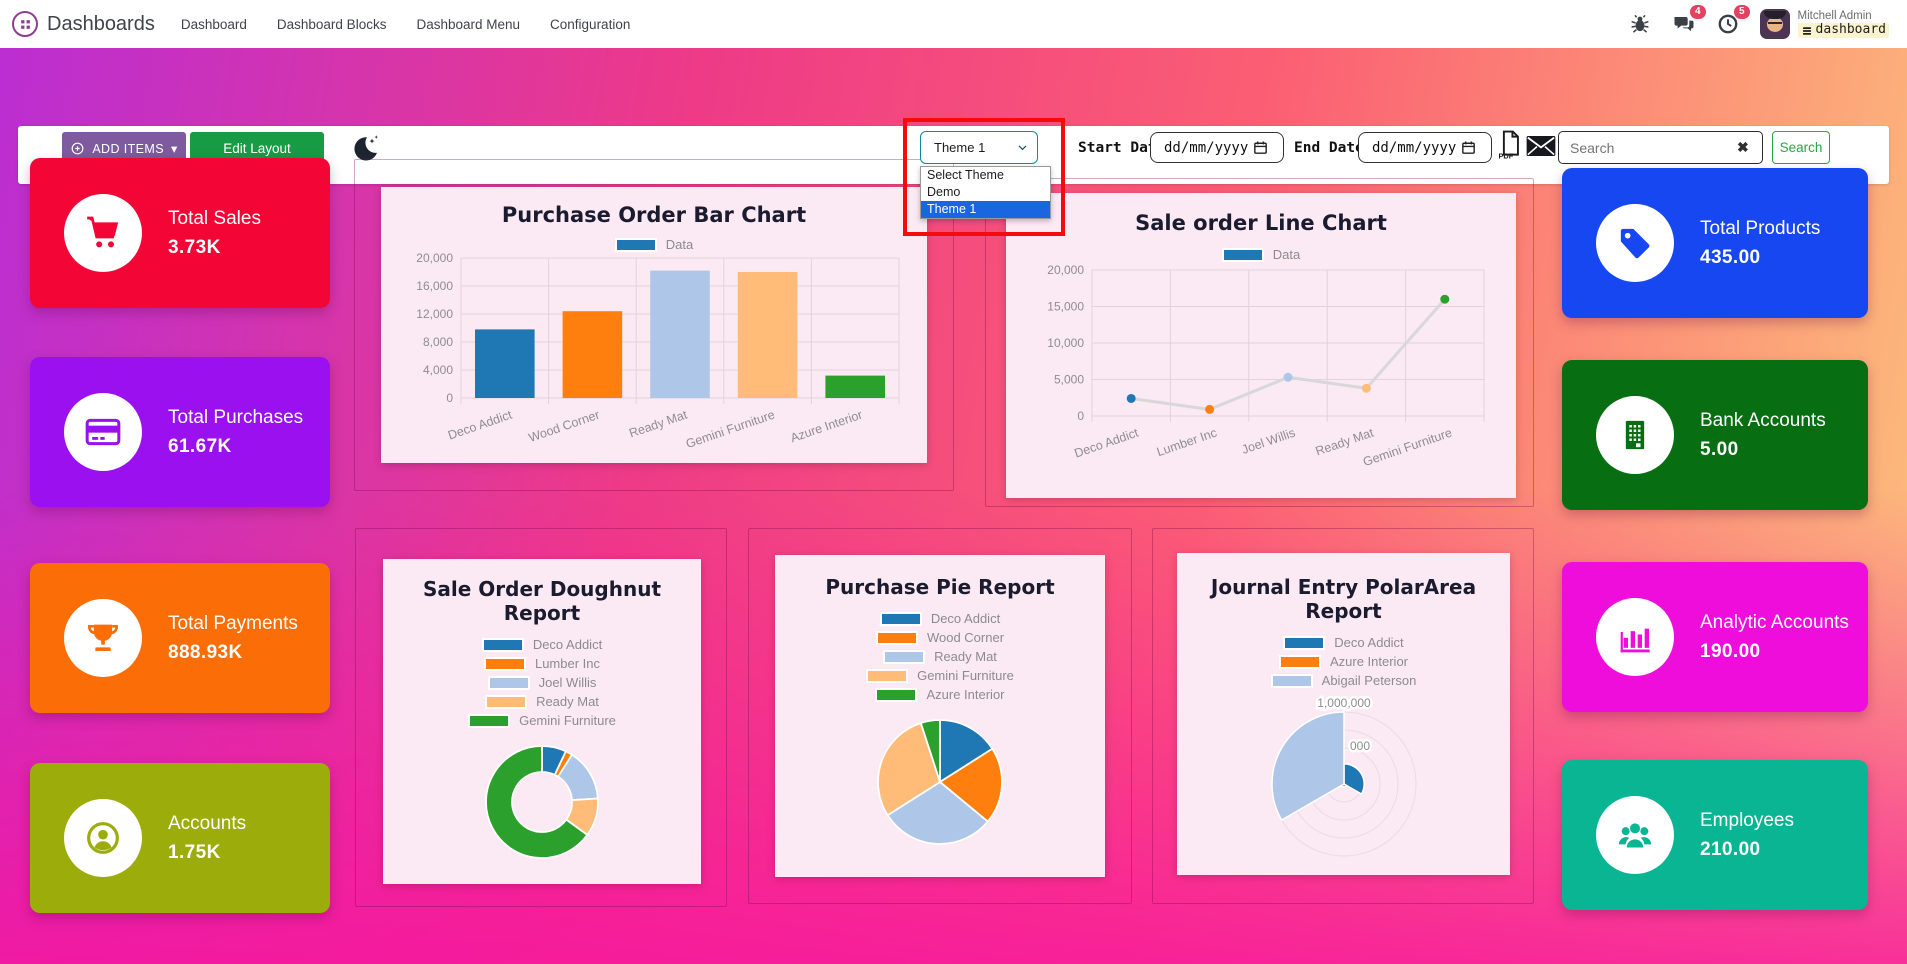 The image size is (1907, 964). Describe the element at coordinates (1730, 652) in the screenshot. I see `tile-value: 190.00` at that location.